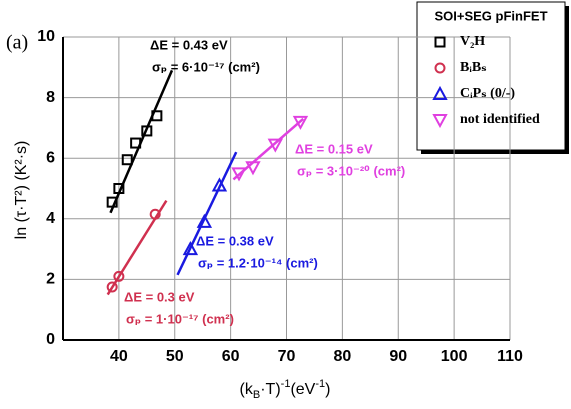 The height and width of the screenshot is (409, 571). Describe the element at coordinates (21, 190) in the screenshot. I see `y-axis-label: ln (τ·T²) (K²·s)` at that location.